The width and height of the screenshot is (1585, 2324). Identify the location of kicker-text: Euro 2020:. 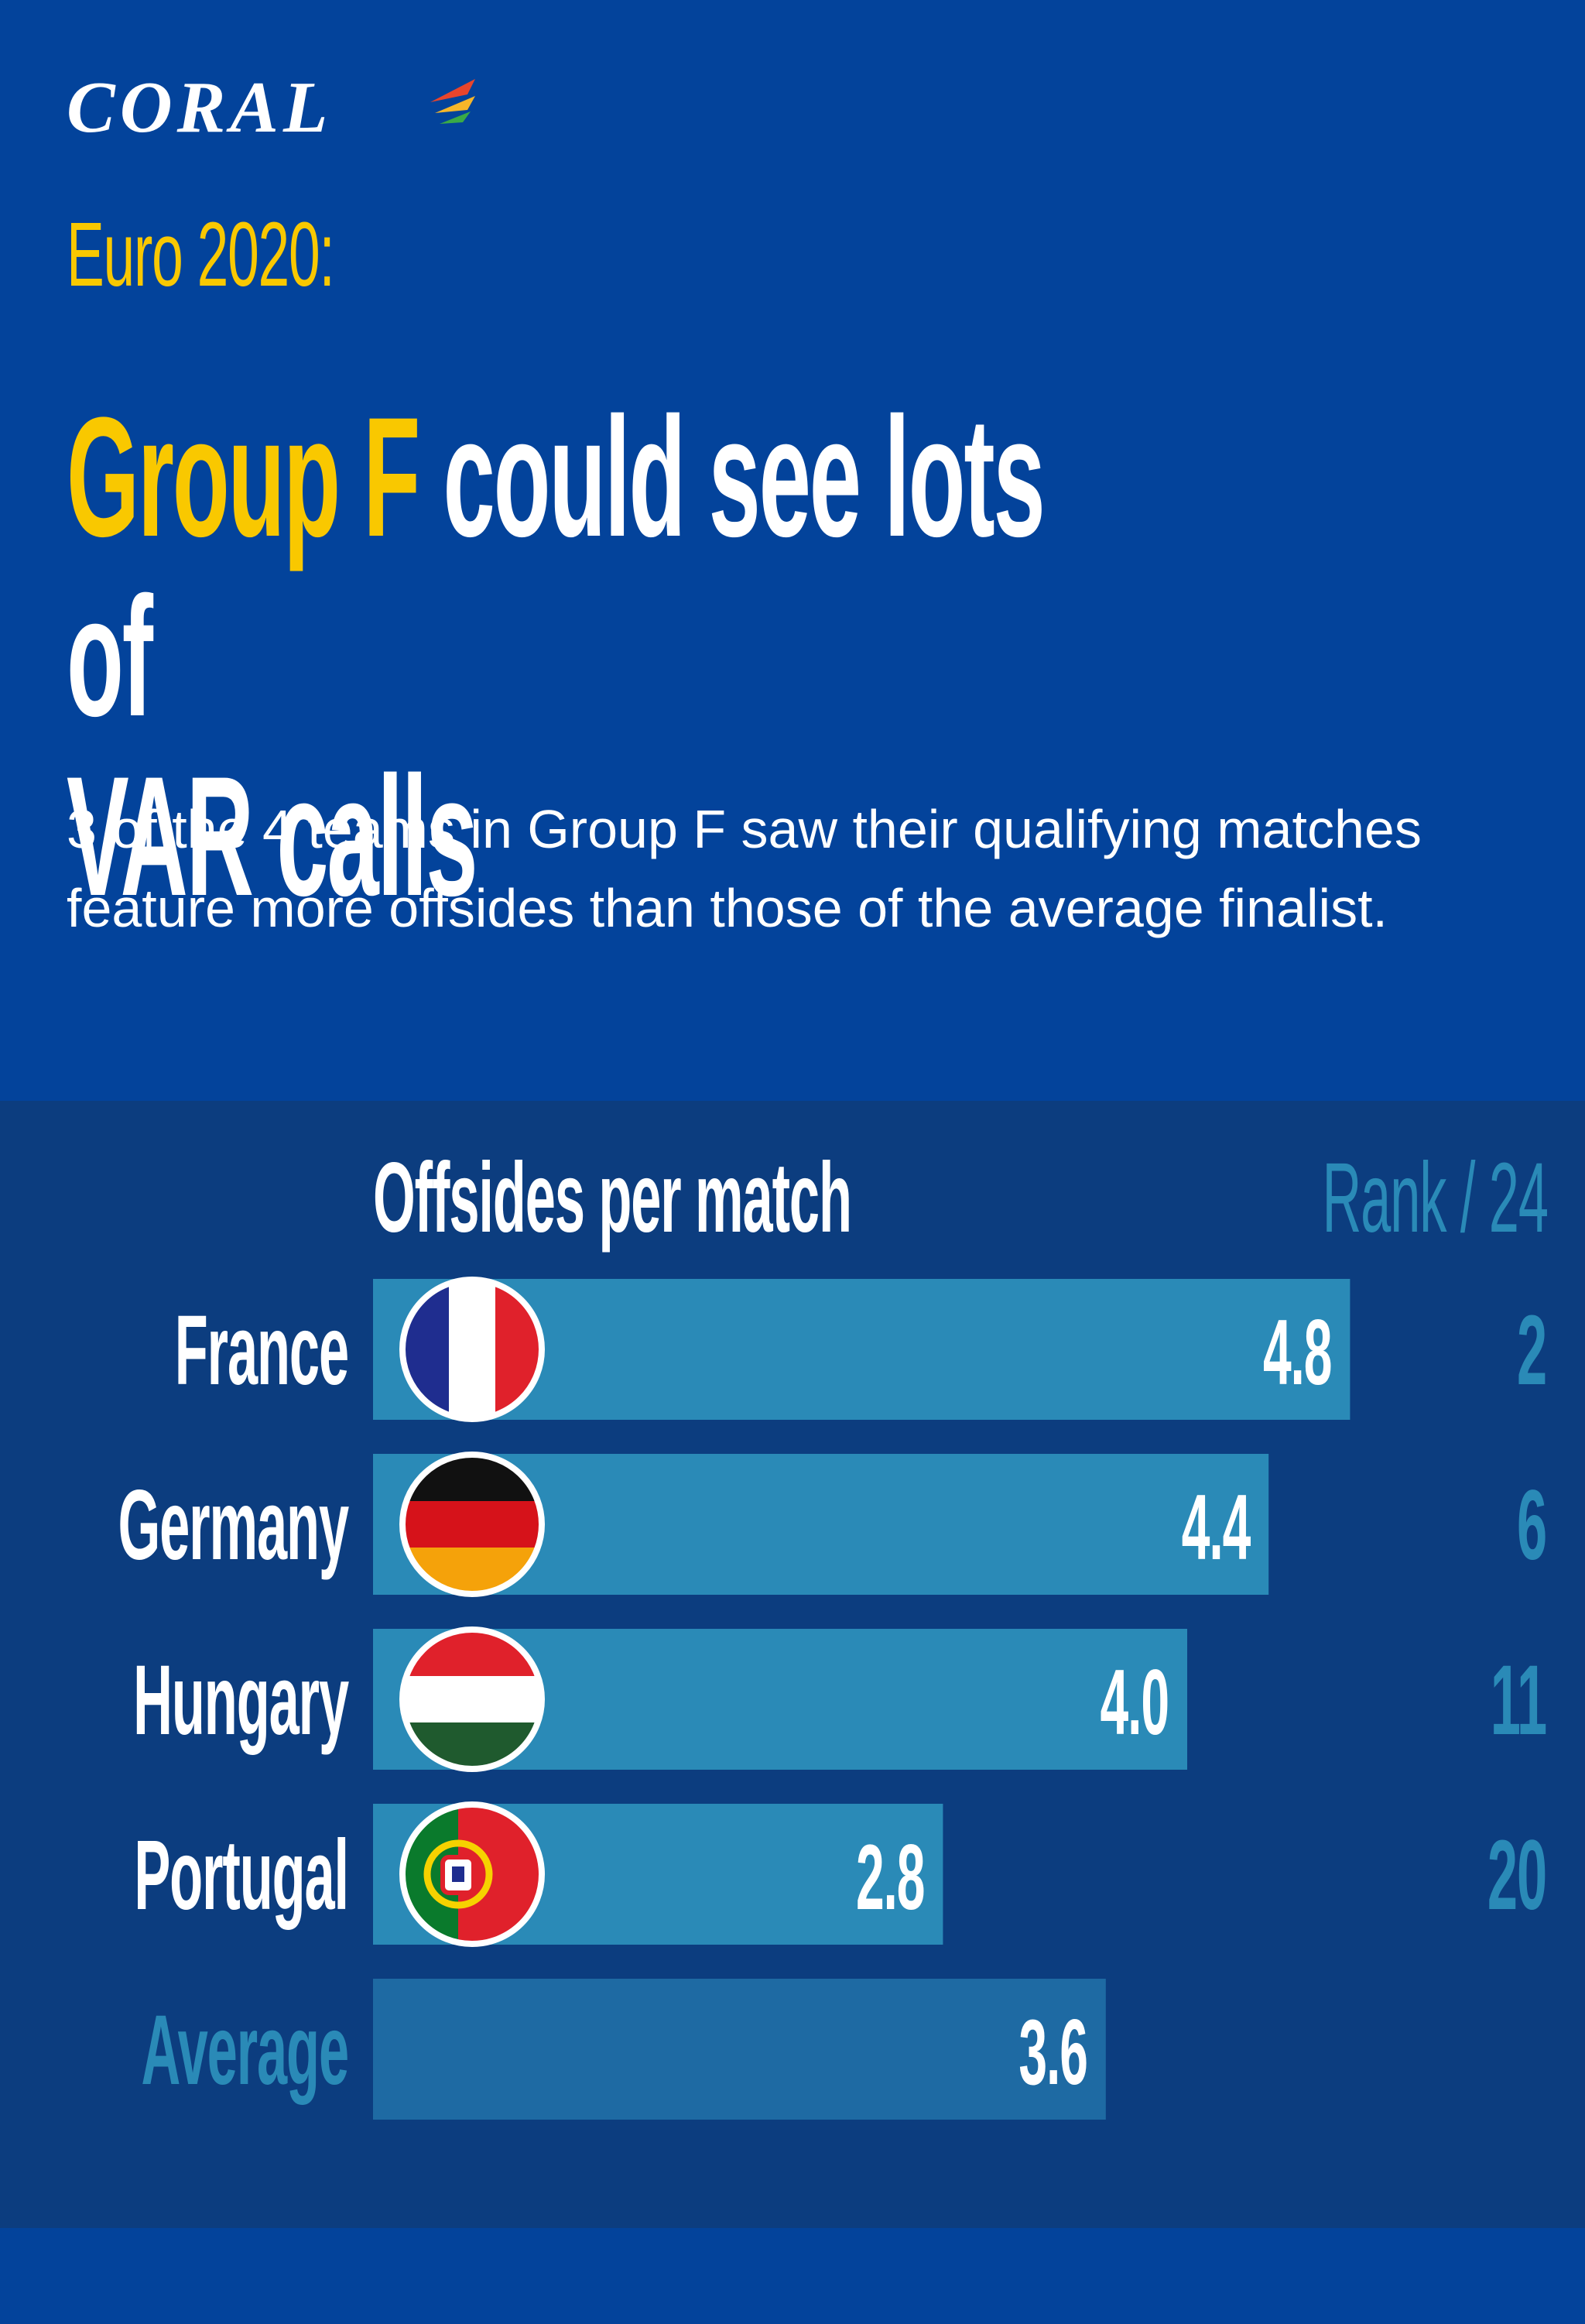
(201, 255).